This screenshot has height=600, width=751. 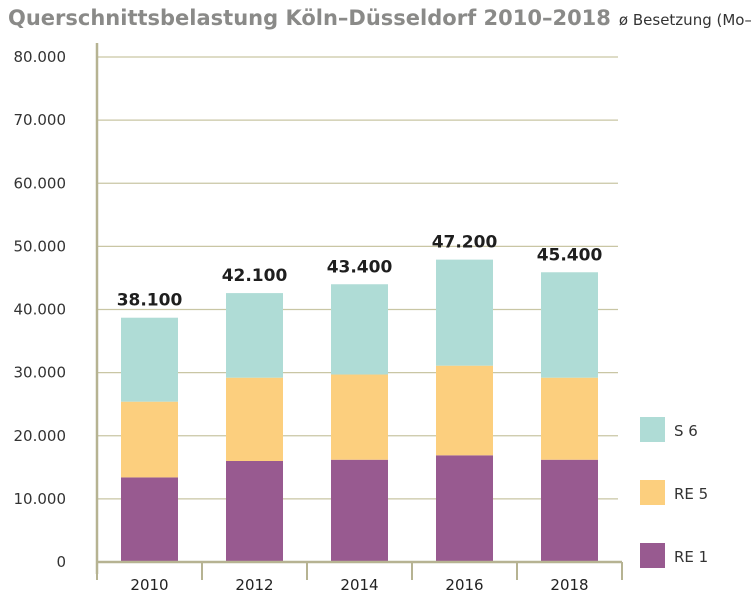 What do you see at coordinates (40, 57) in the screenshot?
I see `y-tick-label: 80.000` at bounding box center [40, 57].